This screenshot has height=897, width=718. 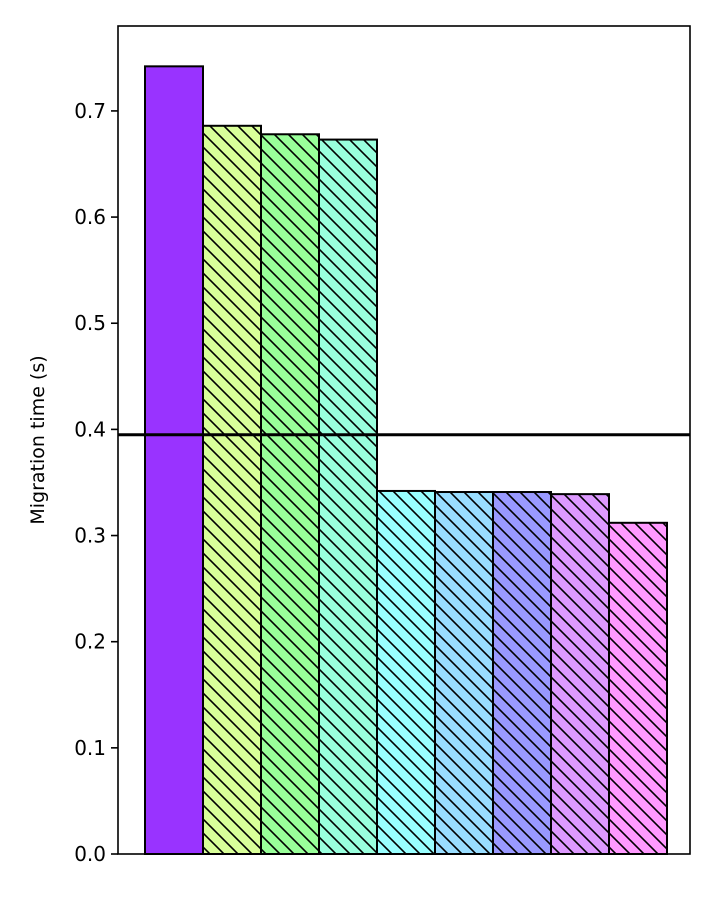 What do you see at coordinates (96, 482) in the screenshot?
I see `y-axis: 0.0 0.1 0.2 0.3 0.4 0.5 0.6 0.7` at bounding box center [96, 482].